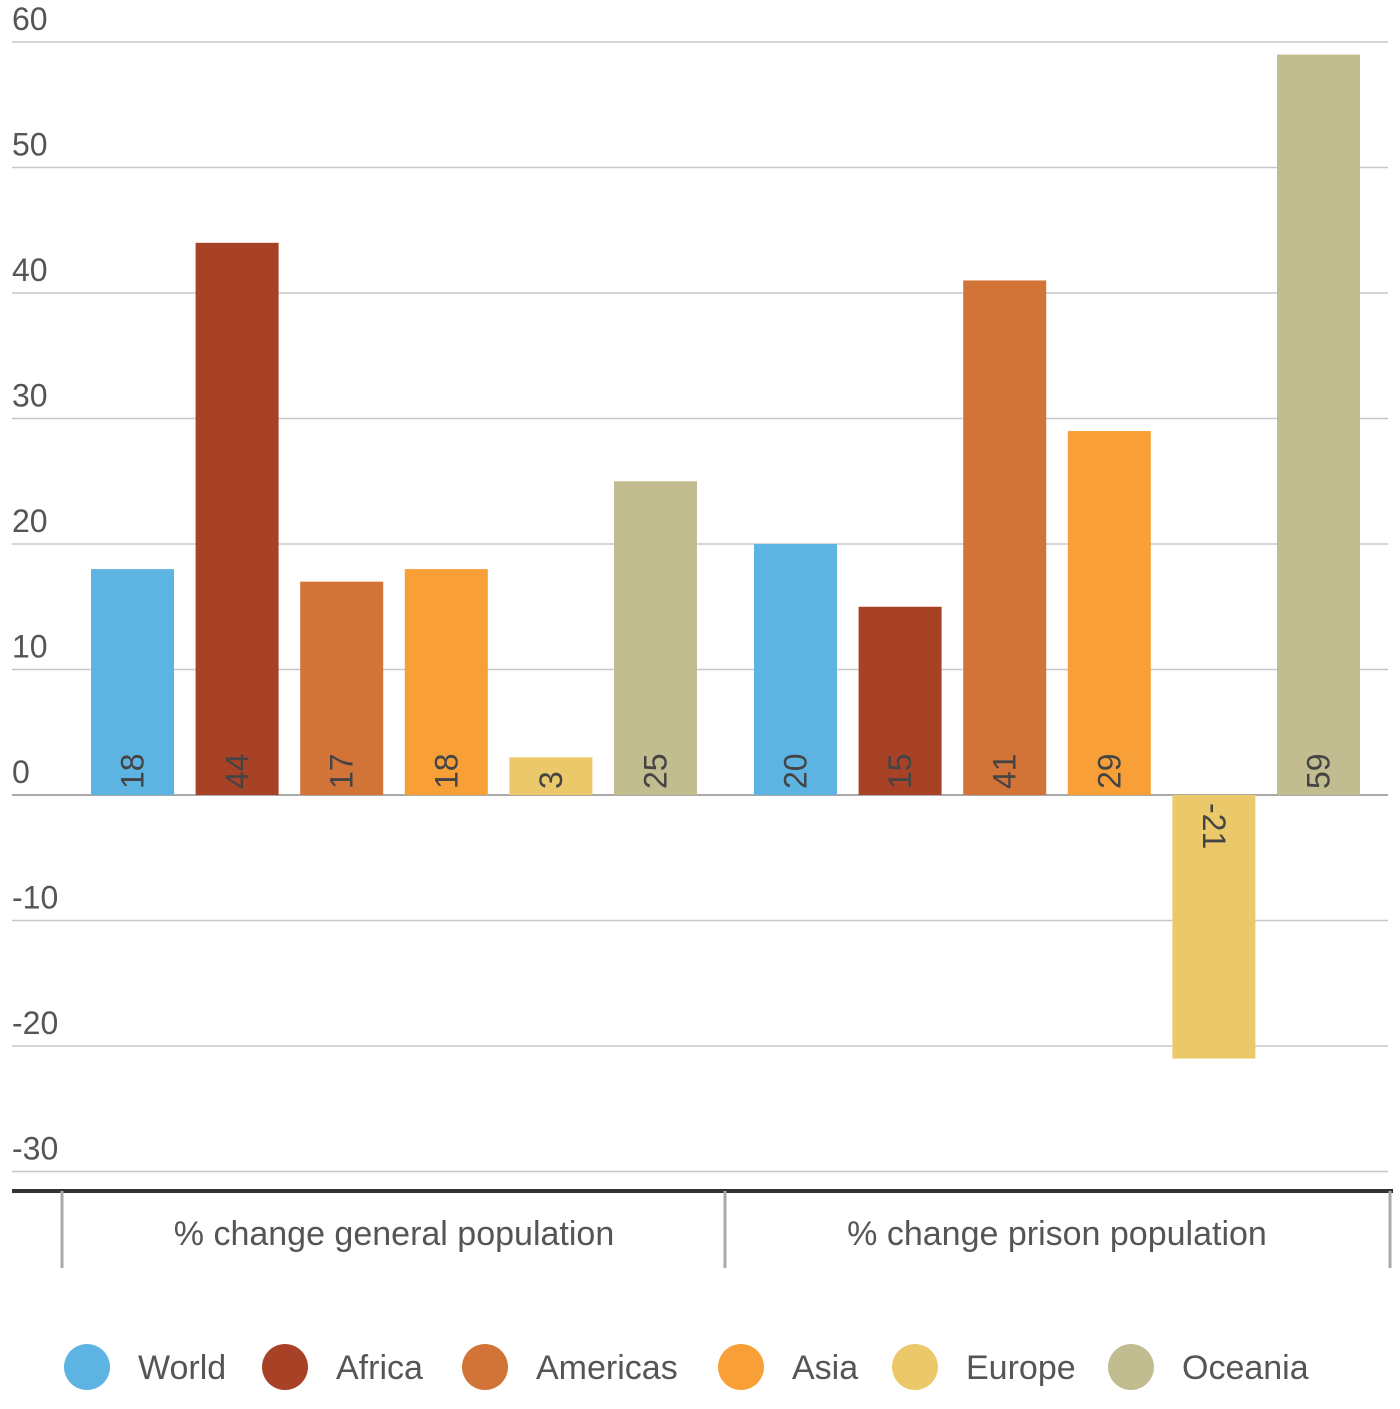  I want to click on bar-value-label: 25, so click(656, 771).